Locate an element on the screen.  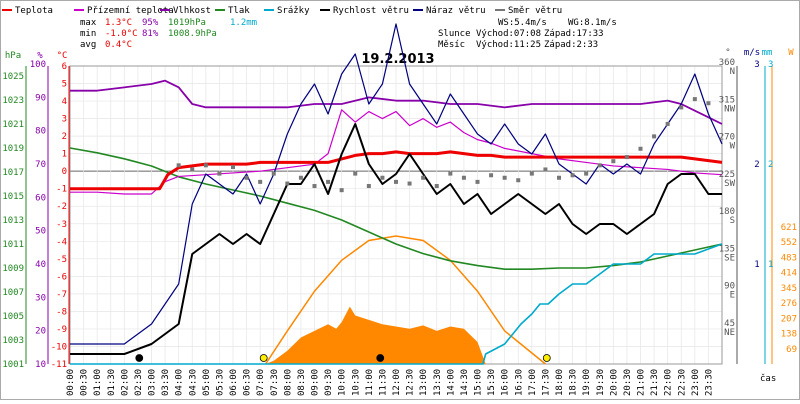
axis-wm2-tick: 414 is located at coordinates (789, 274).